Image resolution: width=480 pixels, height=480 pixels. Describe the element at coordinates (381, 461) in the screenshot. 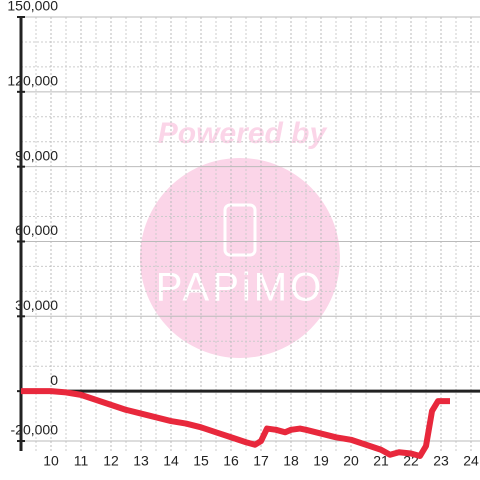

I see `x-tick-label: 21` at that location.